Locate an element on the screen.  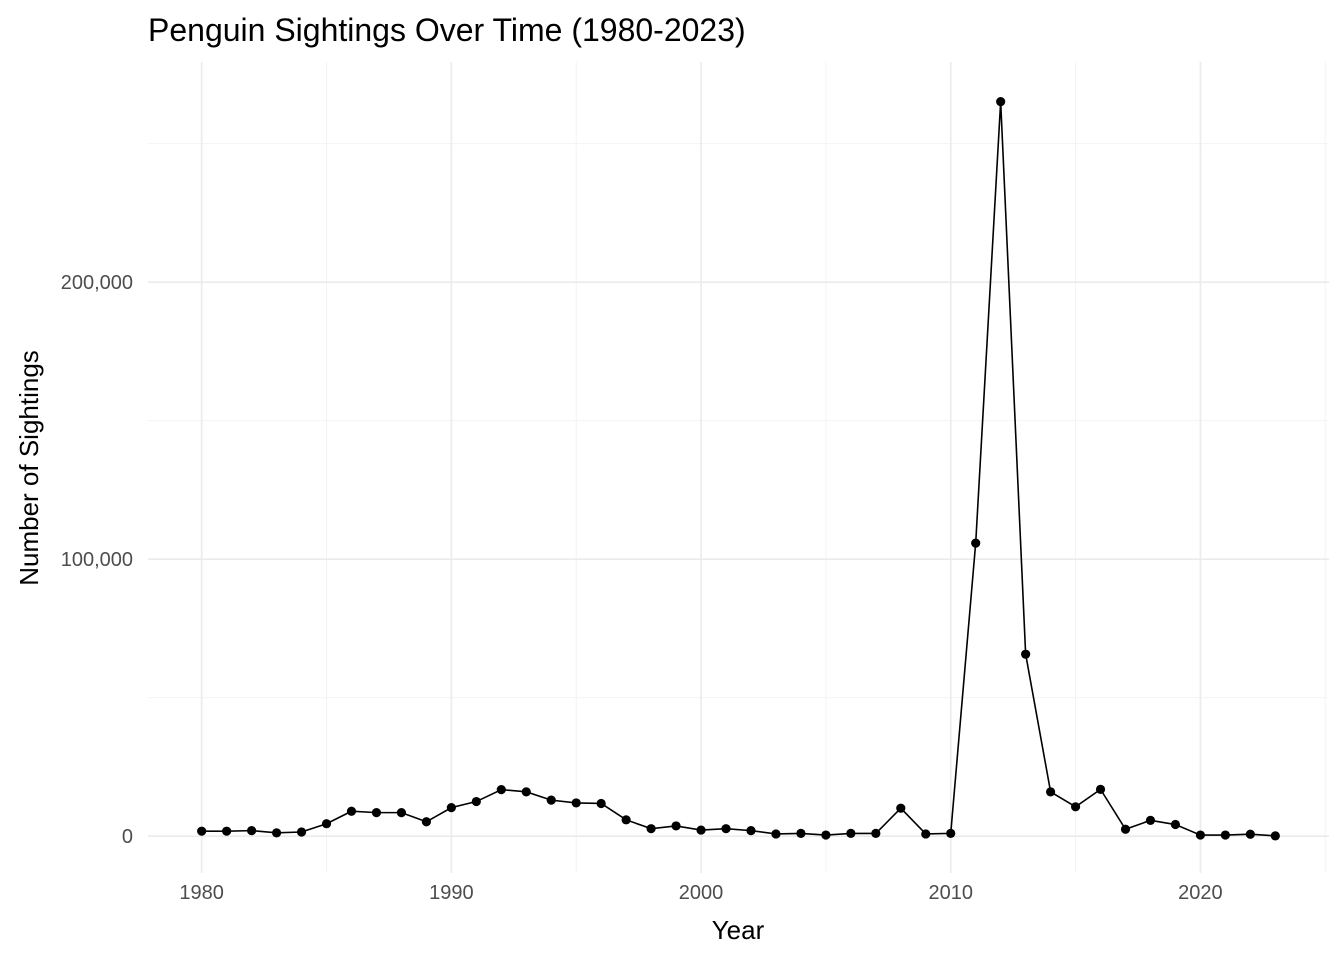
x-axis-title: Year is located at coordinates (738, 930).